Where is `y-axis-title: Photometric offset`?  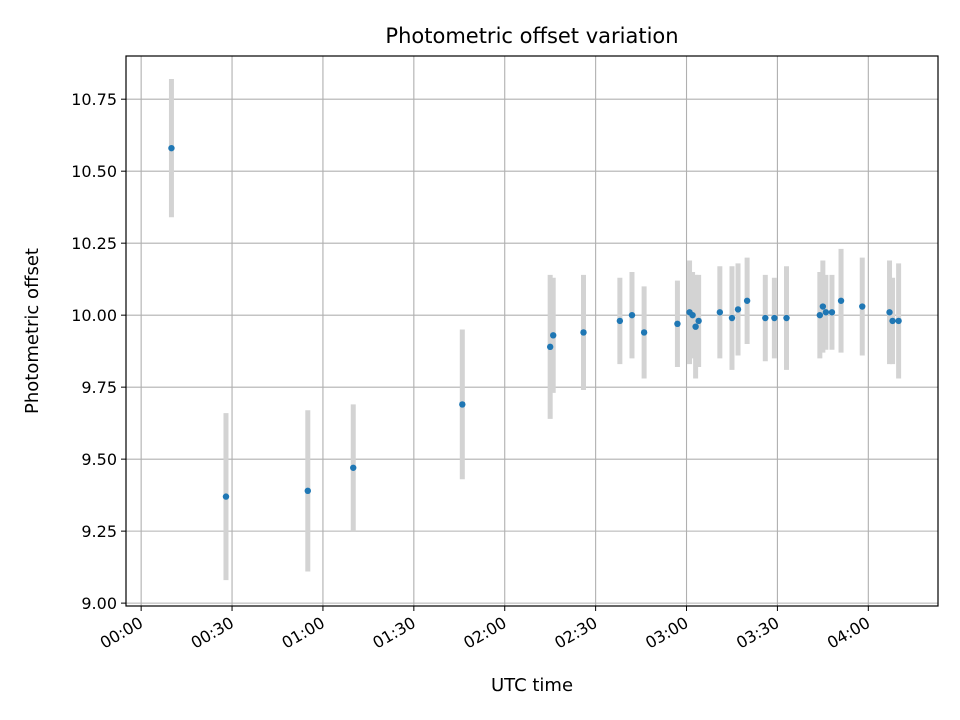 y-axis-title: Photometric offset is located at coordinates (32, 331).